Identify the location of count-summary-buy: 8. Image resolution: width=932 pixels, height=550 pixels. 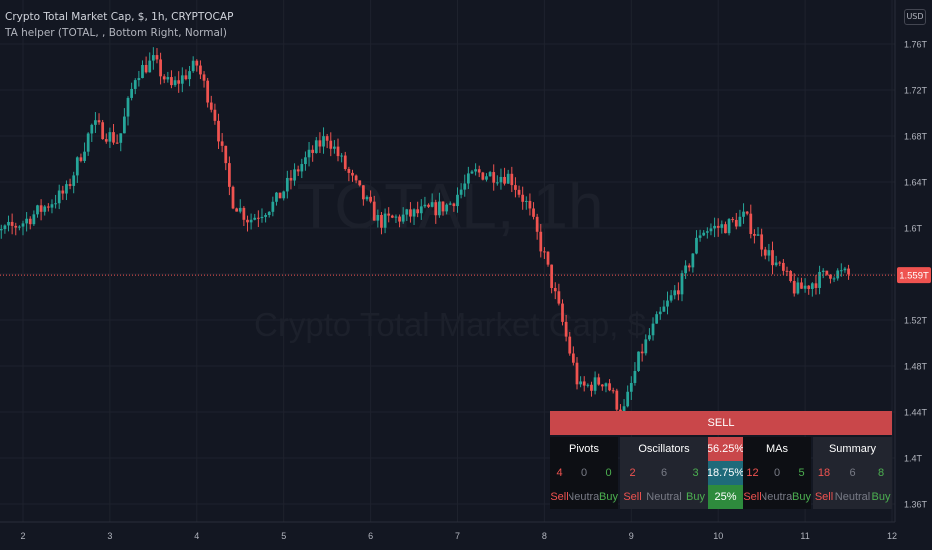
(881, 473).